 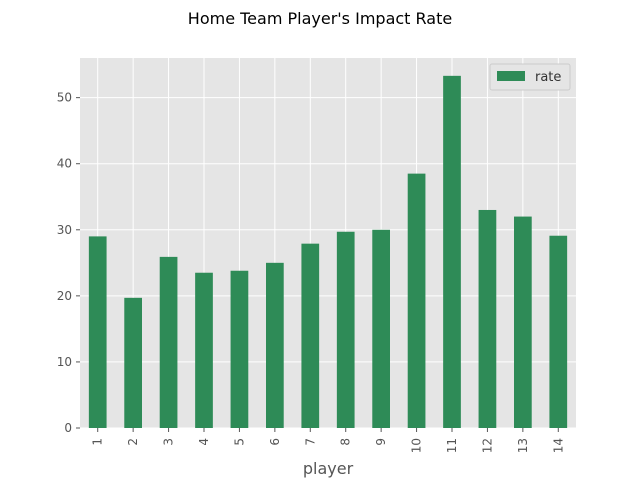 I want to click on x-tick-label: 11, so click(x=452, y=445).